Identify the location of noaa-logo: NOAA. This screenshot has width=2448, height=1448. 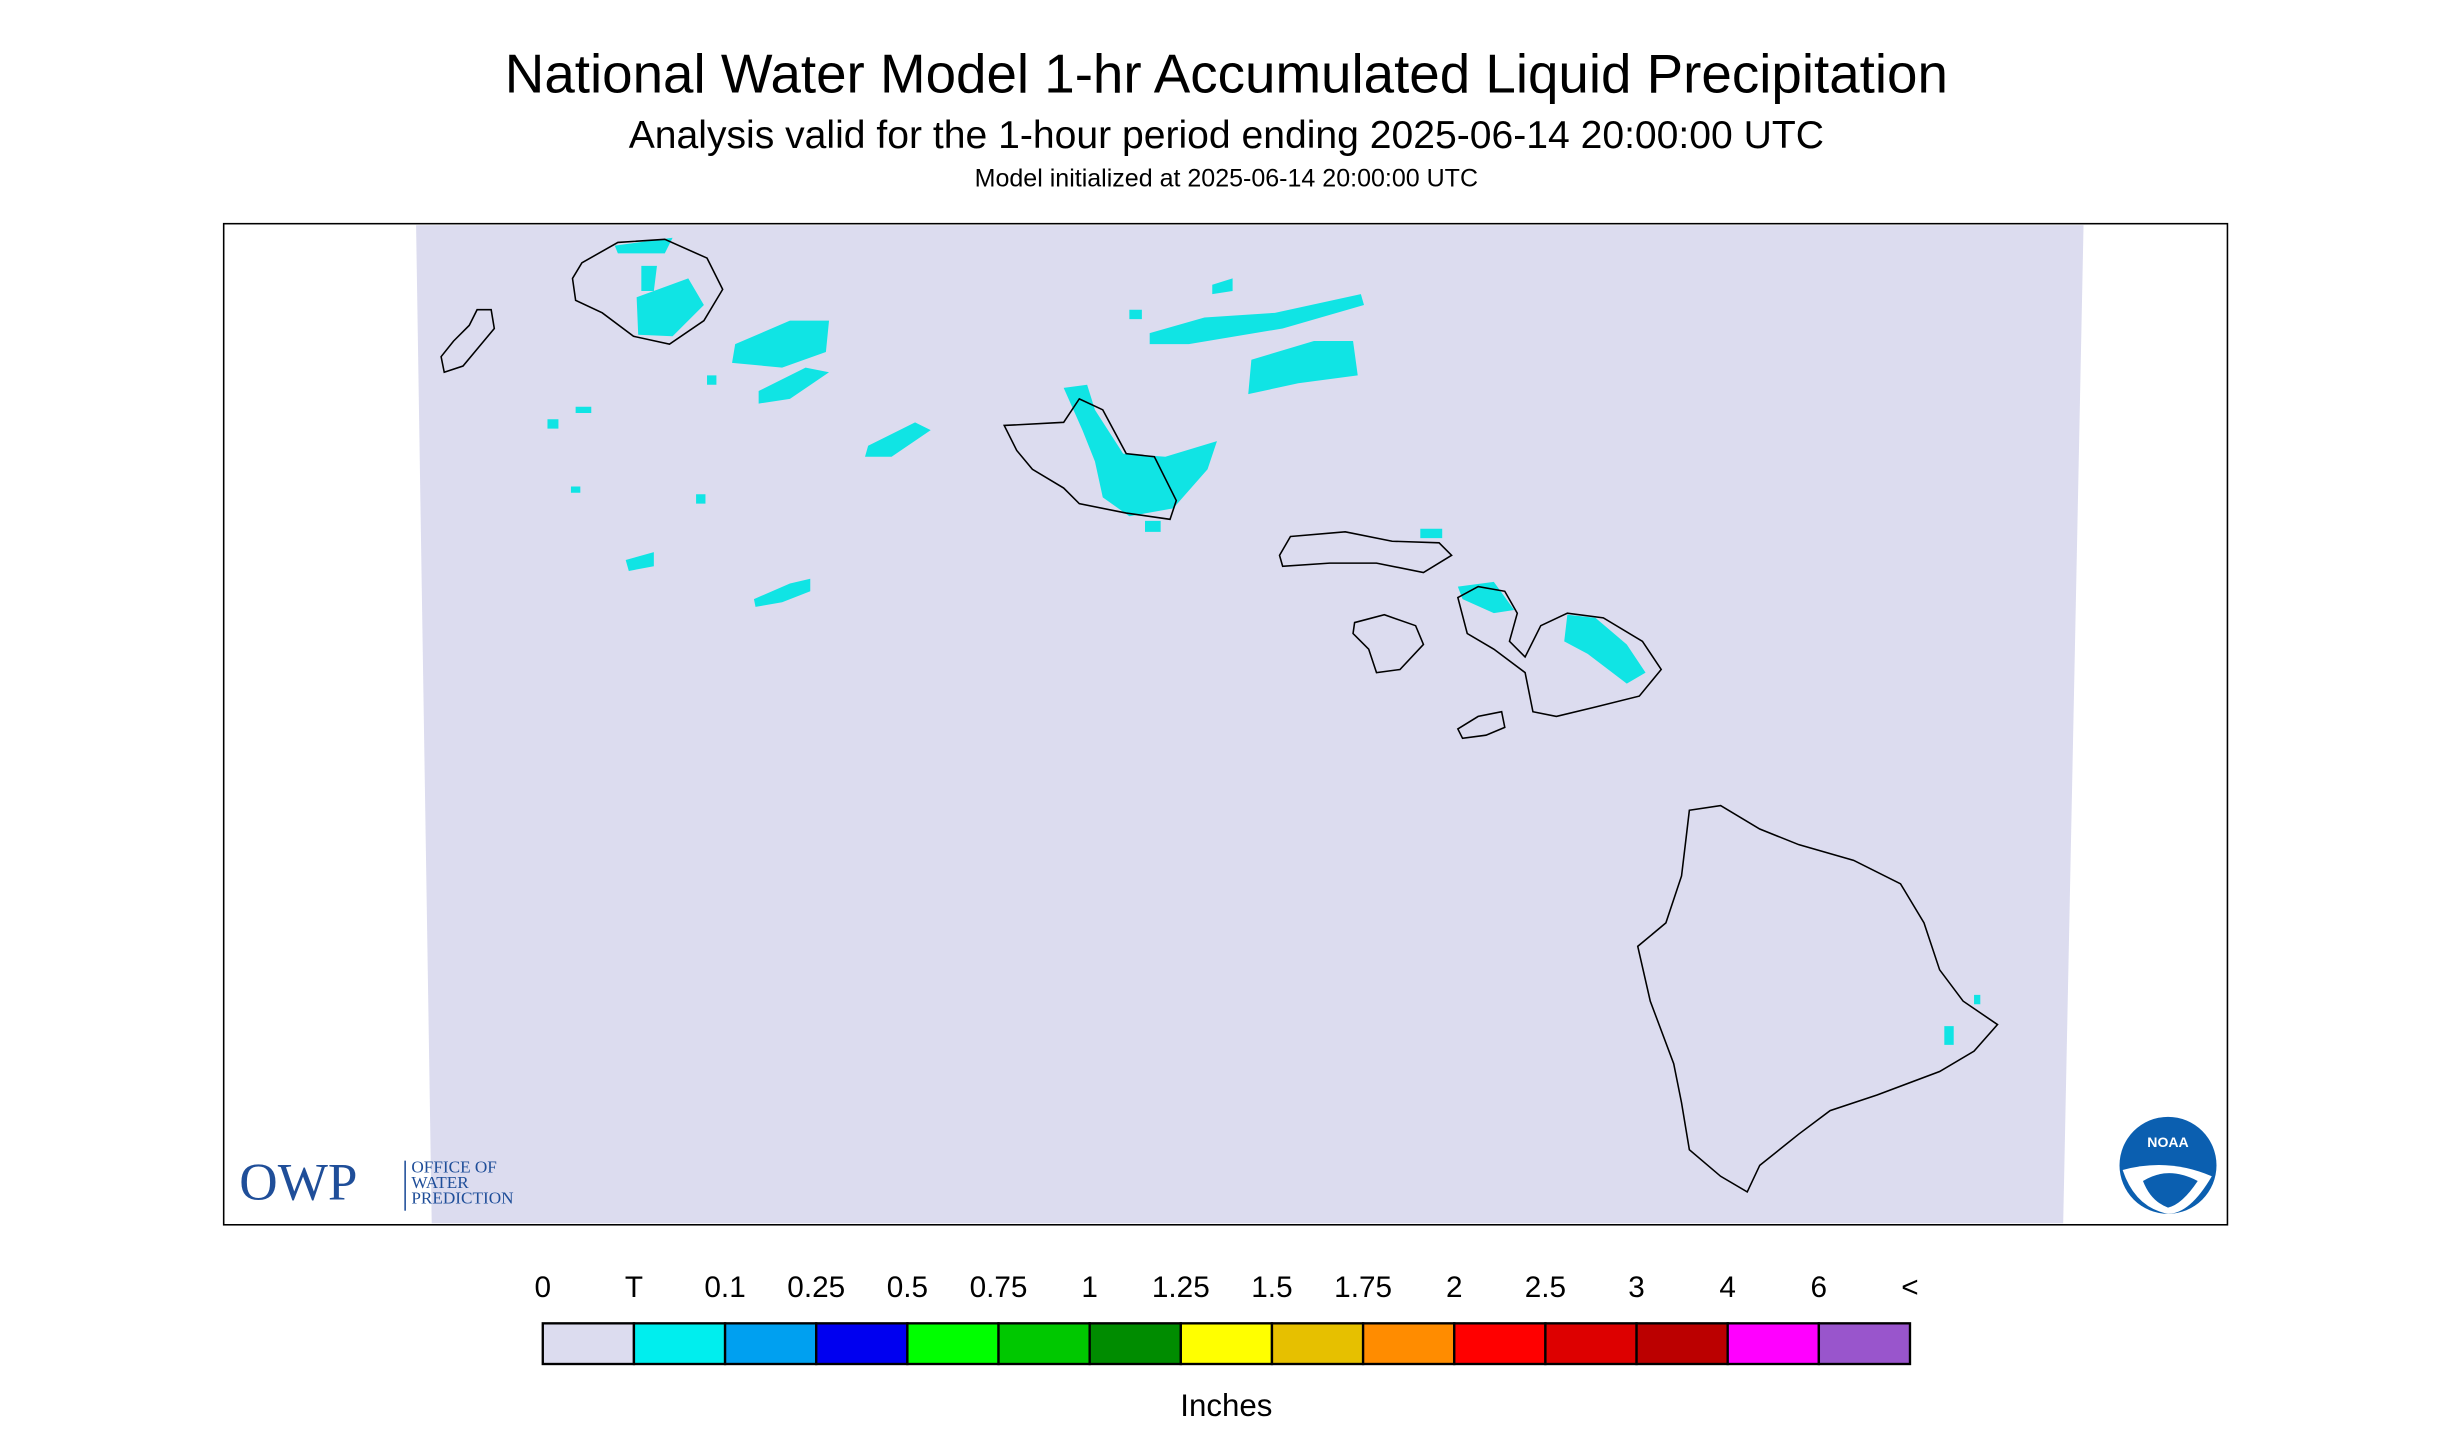
(2168, 1165).